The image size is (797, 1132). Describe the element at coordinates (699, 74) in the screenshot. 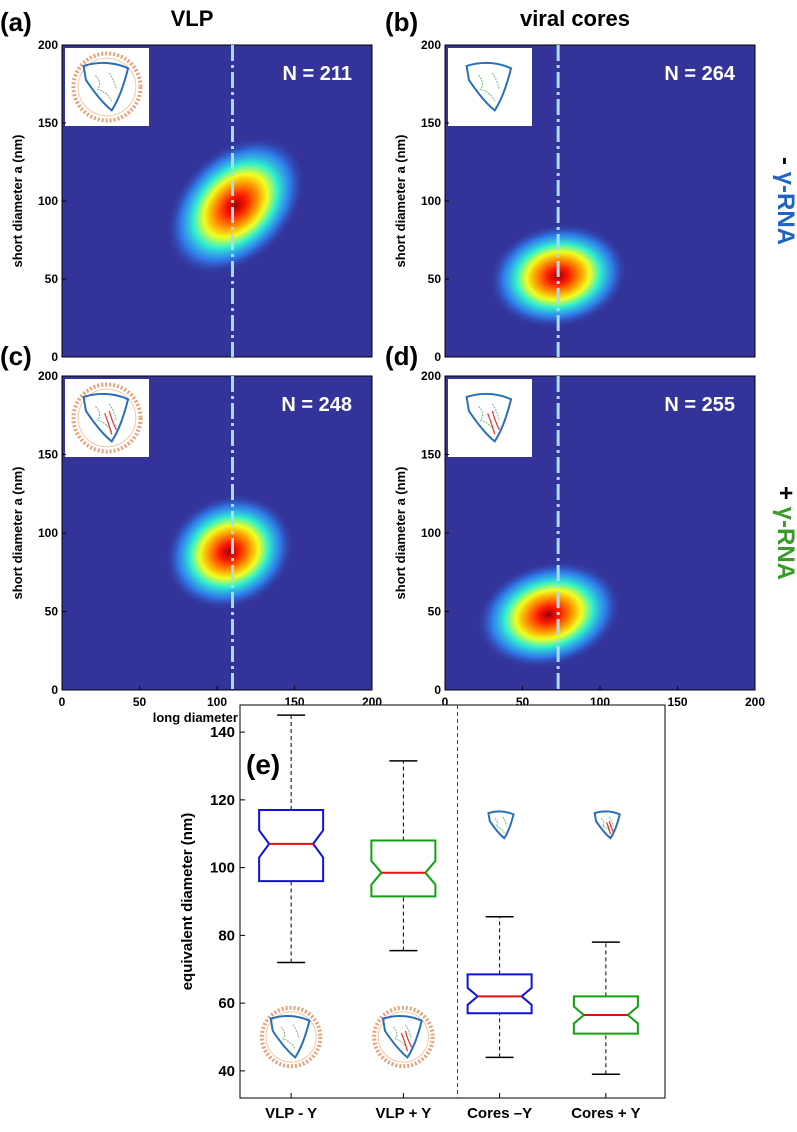

I see `count-annotation: N = 264` at that location.